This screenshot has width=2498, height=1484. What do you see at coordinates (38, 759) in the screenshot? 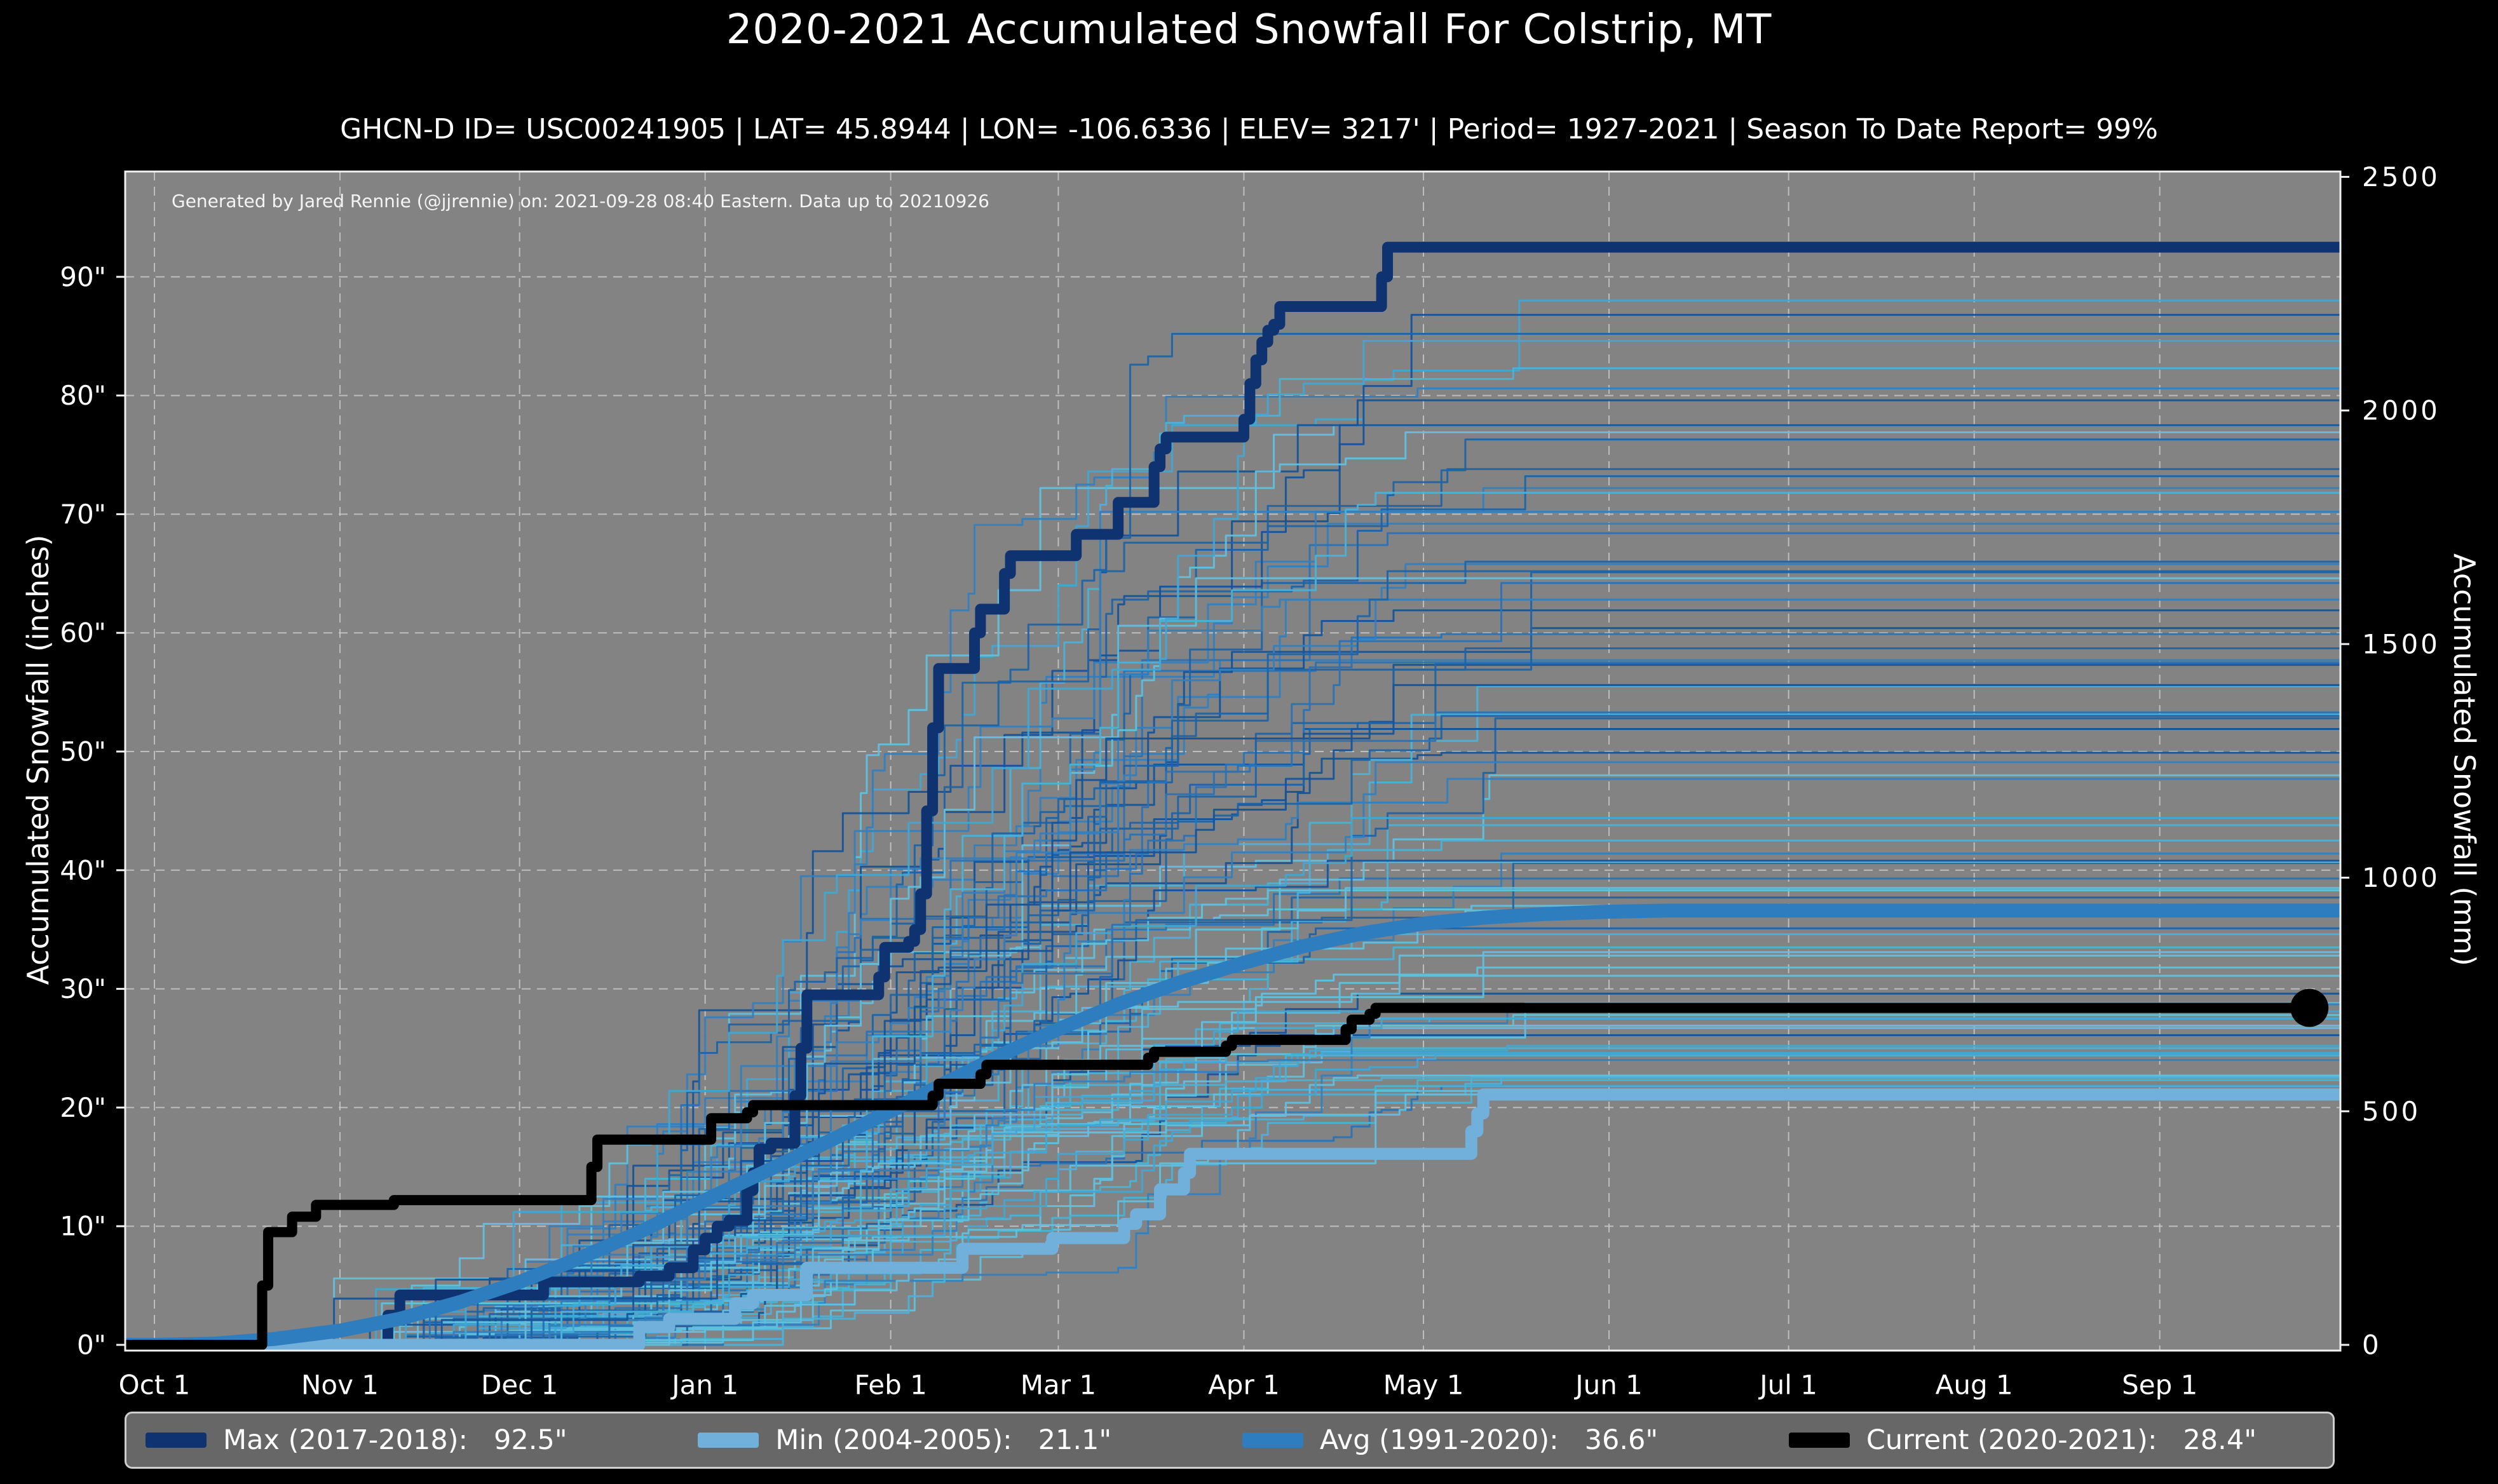
I see `left-axis-label: Accumulated Snowfall (inches)` at bounding box center [38, 759].